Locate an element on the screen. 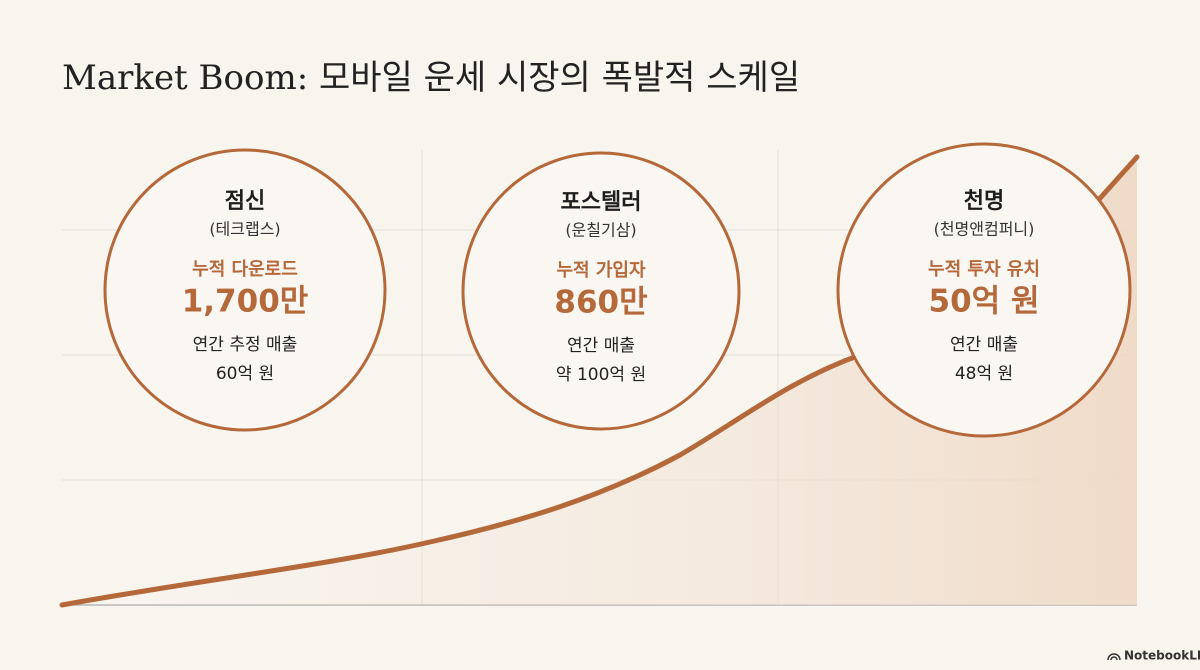 The width and height of the screenshot is (1200, 670). card-company: (운칠기삼) is located at coordinates (600, 230).